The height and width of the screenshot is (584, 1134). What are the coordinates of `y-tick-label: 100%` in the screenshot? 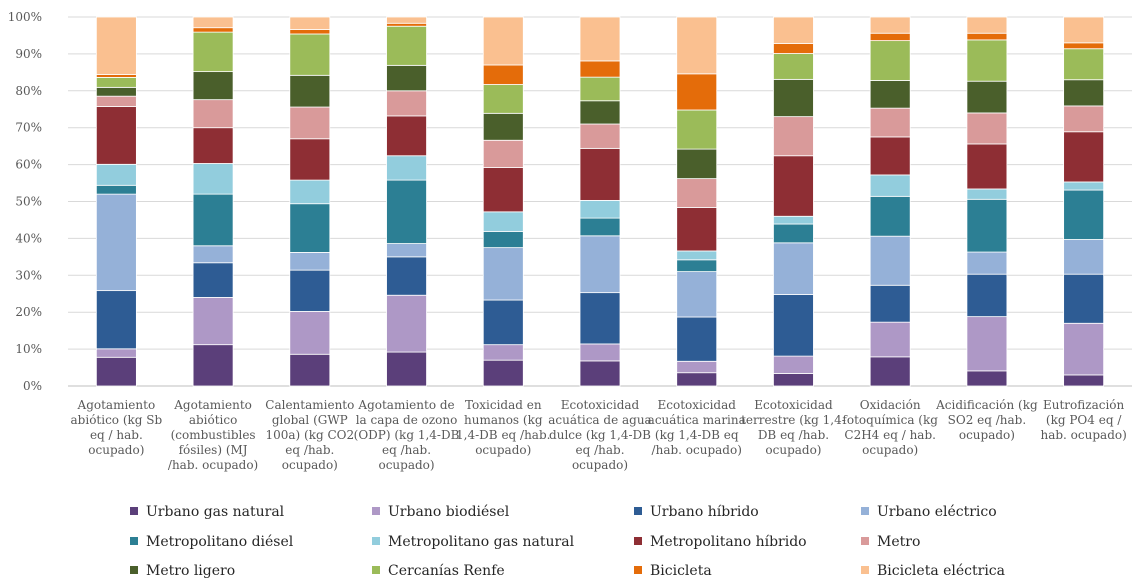 It's located at (25, 17).